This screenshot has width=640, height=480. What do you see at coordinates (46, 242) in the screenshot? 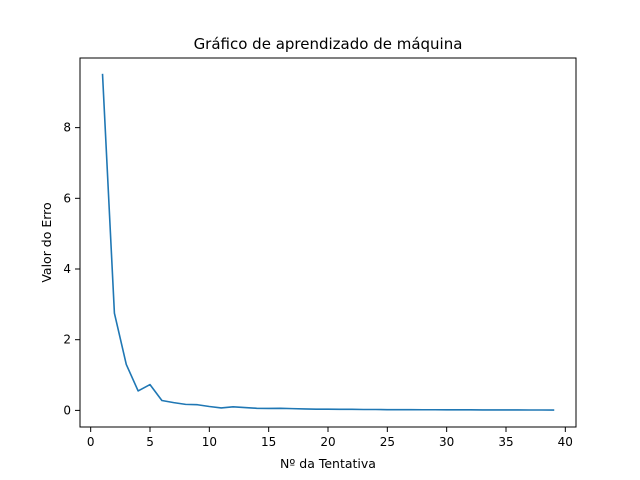
I see `y-axis-label: Valor do Erro` at bounding box center [46, 242].